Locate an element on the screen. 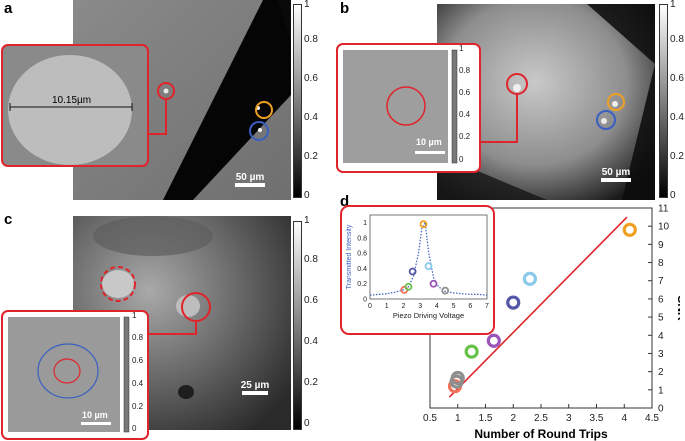 This screenshot has width=685, height=441. panel-label-d: d is located at coordinates (345, 201).